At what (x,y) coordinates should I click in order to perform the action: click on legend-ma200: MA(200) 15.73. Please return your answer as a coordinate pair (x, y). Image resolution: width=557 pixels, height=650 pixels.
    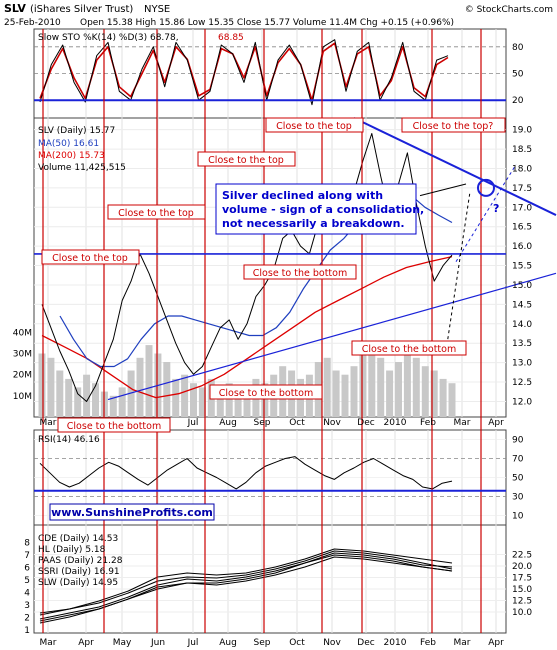
    Looking at the image, I should click on (71, 156).